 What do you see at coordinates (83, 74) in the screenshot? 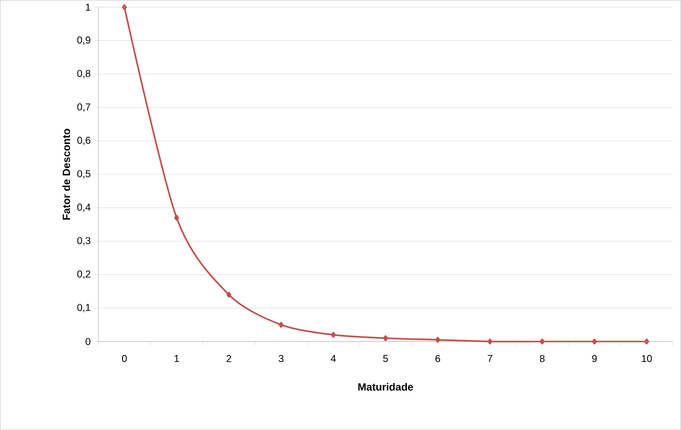
I see `y-tick-label: 0,8` at bounding box center [83, 74].